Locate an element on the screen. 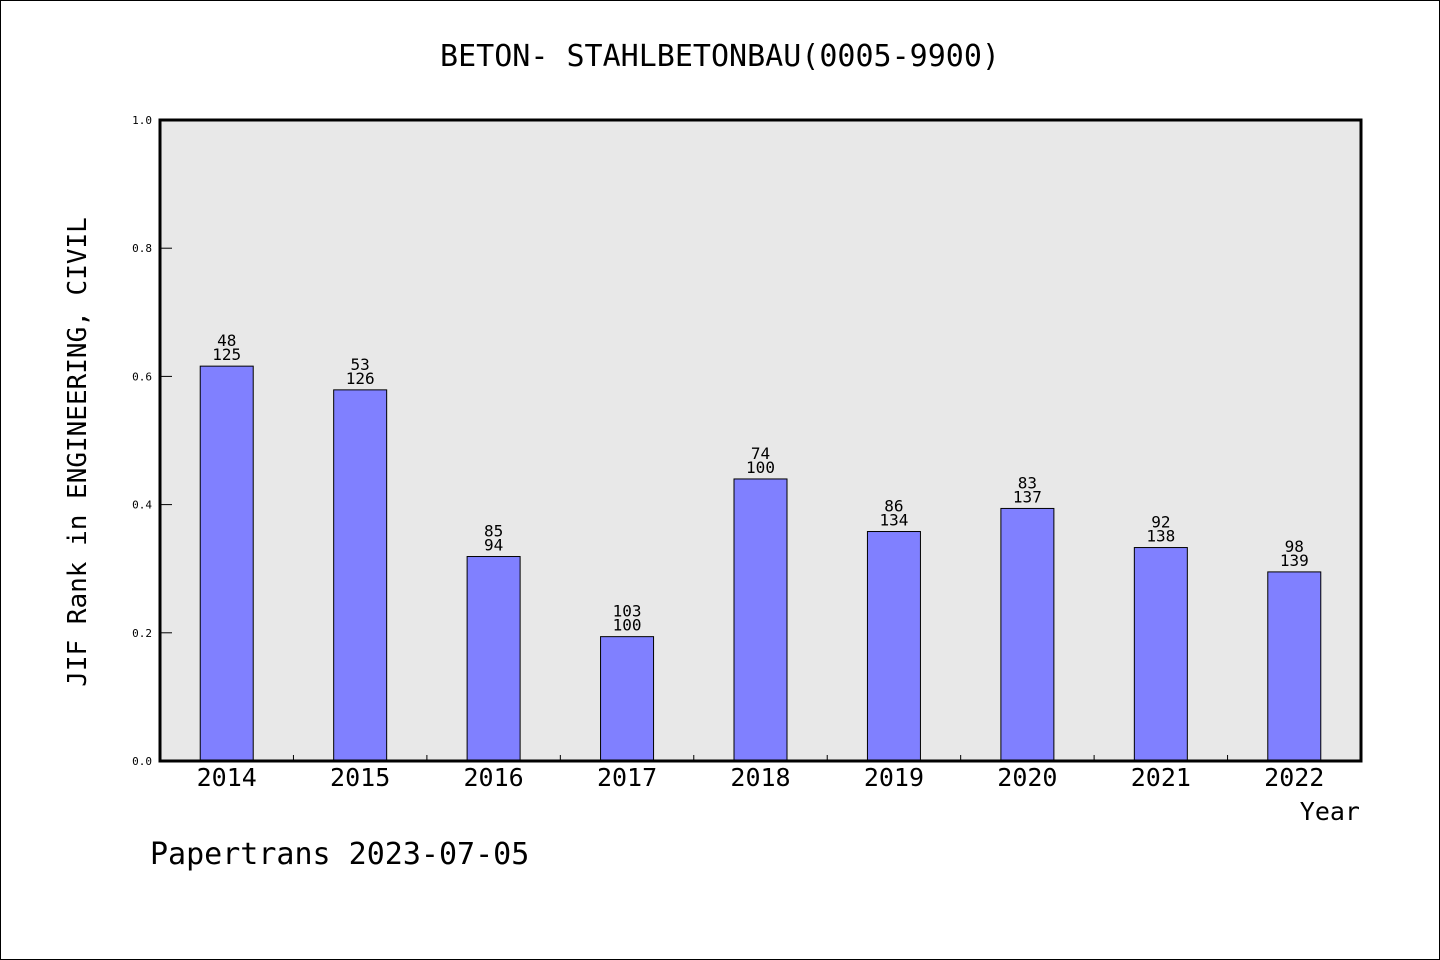 This screenshot has width=1440, height=960. x-category-label: 2022 is located at coordinates (1294, 777).